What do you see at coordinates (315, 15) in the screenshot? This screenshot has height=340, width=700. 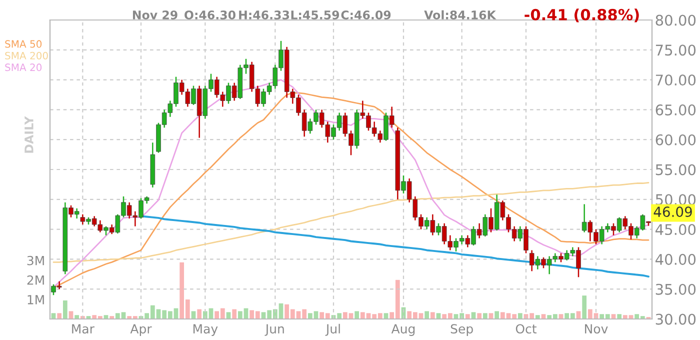 I see `text: L:45.59` at bounding box center [315, 15].